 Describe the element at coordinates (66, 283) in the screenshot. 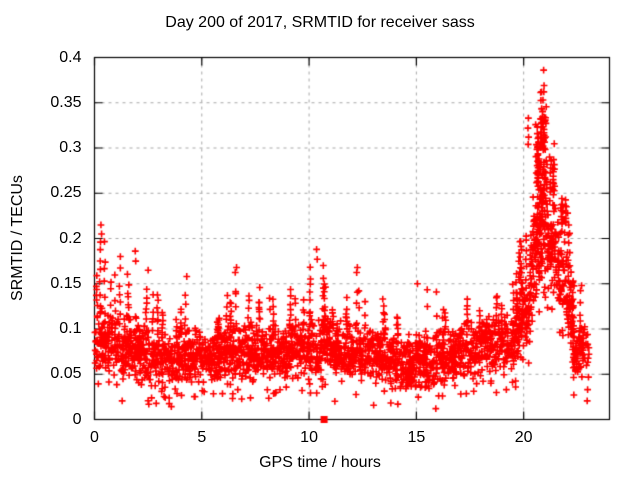

I see `y-tick-label: 0.15` at that location.